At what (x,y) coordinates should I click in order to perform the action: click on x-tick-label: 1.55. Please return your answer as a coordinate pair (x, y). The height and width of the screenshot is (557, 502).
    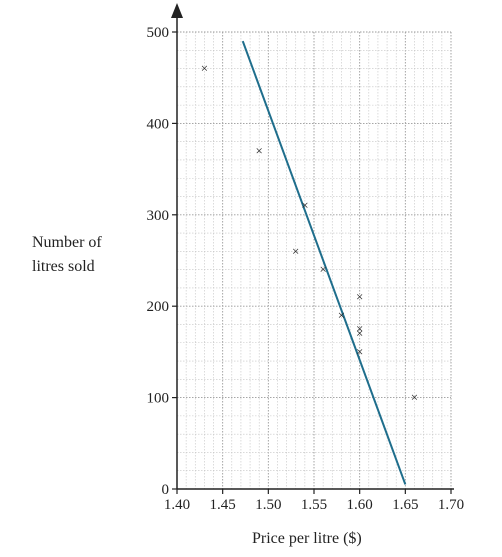
    Looking at the image, I should click on (314, 505).